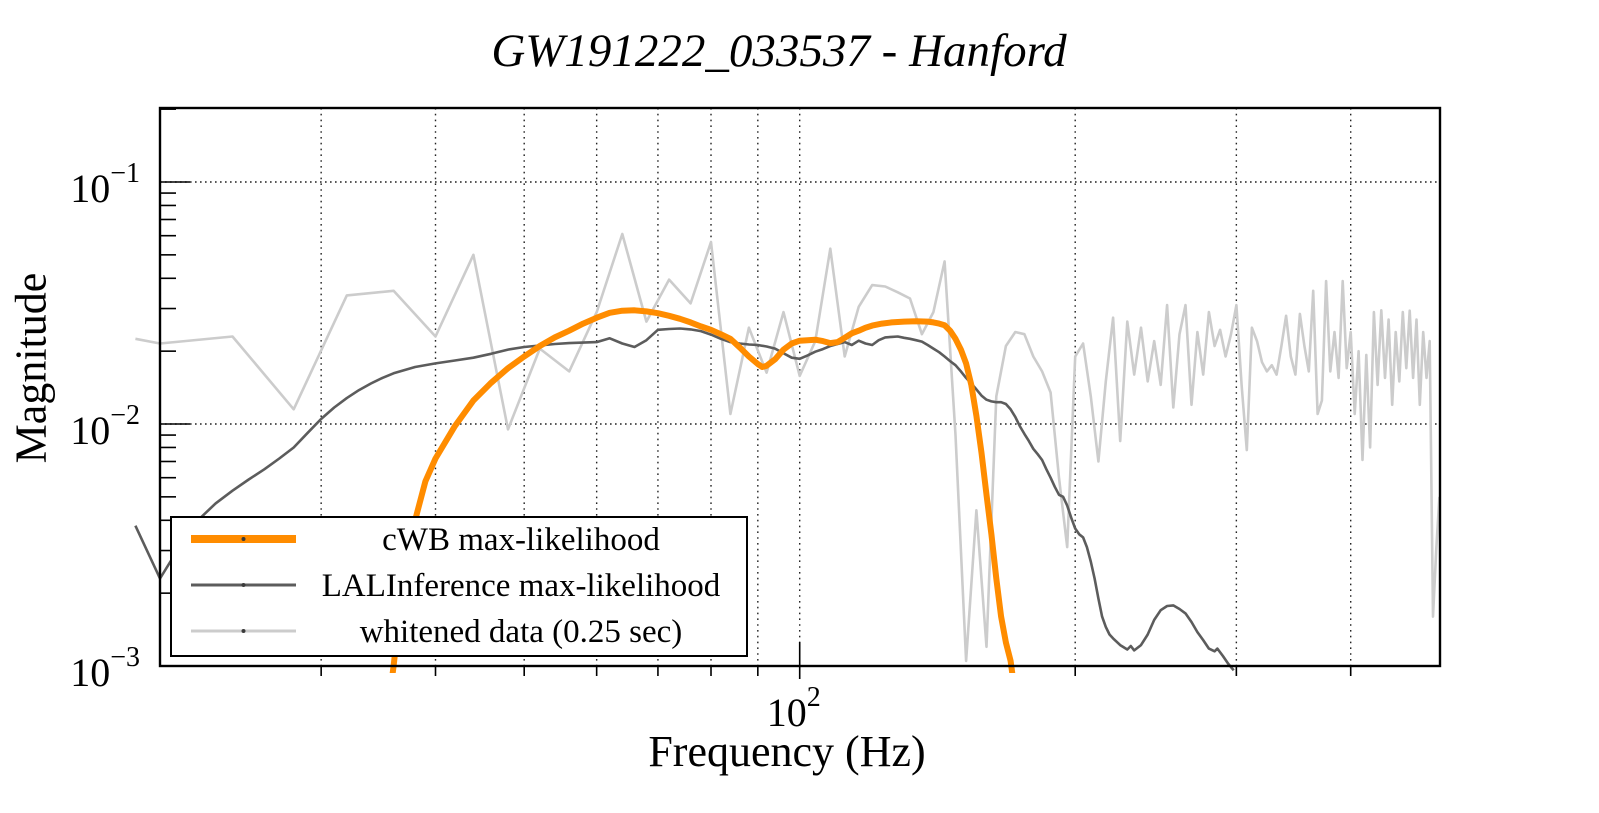  Describe the element at coordinates (787, 751) in the screenshot. I see `x-axis-label: Frequency (Hz)` at that location.